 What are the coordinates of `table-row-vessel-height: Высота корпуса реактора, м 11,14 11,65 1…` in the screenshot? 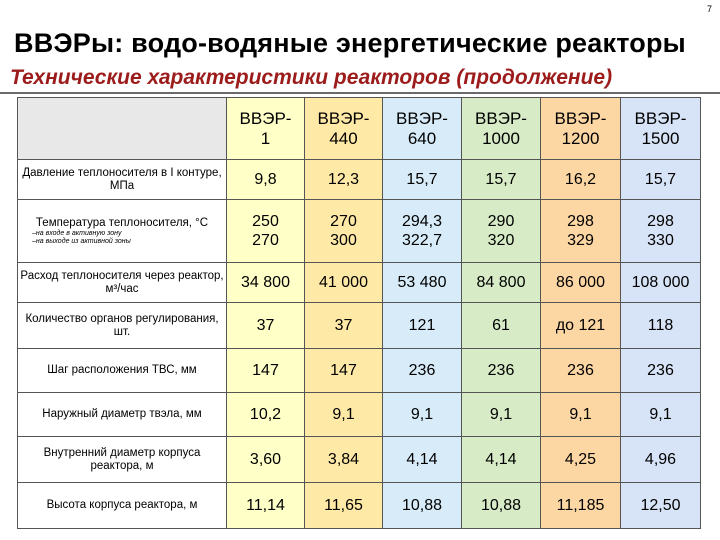 It's located at (359, 505).